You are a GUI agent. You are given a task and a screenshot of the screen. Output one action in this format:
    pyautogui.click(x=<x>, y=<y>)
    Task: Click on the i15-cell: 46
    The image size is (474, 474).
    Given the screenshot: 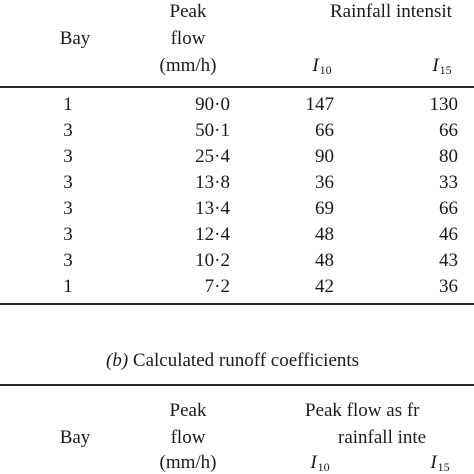 What is the action you would take?
    pyautogui.click(x=448, y=234)
    